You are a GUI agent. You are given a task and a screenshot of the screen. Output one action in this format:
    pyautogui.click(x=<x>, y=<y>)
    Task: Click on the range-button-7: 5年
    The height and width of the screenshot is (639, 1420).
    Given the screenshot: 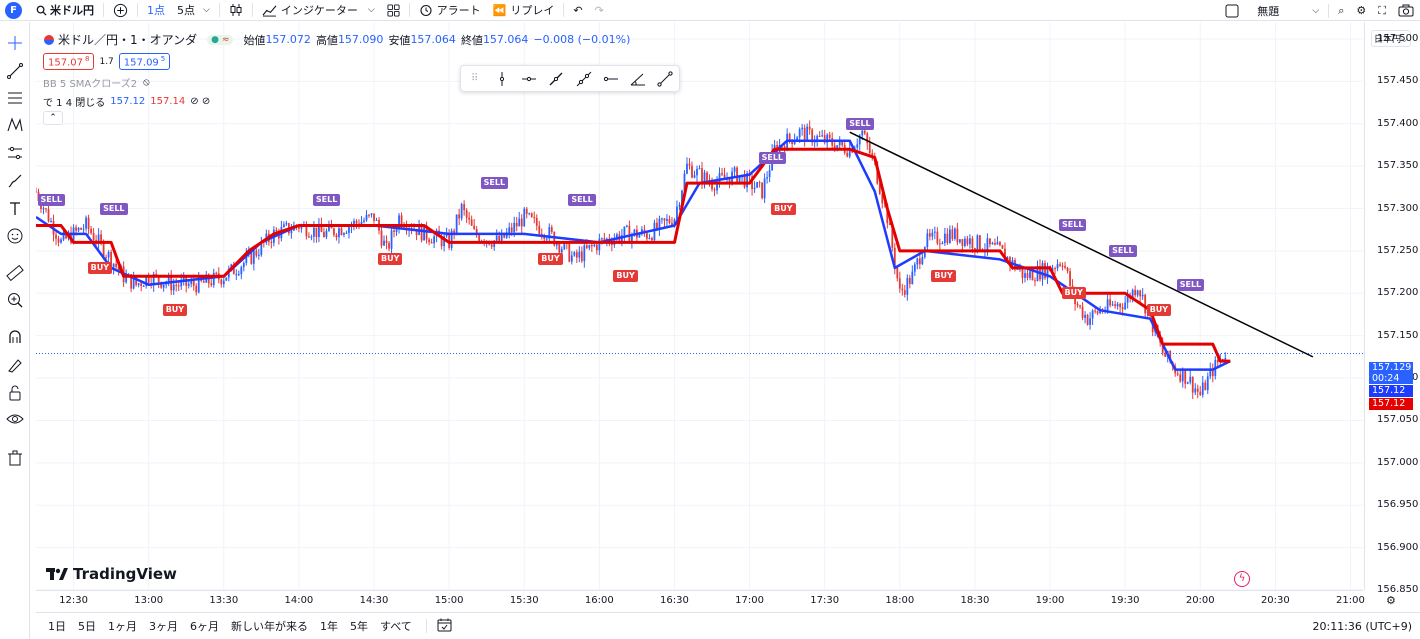 What is the action you would take?
    pyautogui.click(x=359, y=626)
    